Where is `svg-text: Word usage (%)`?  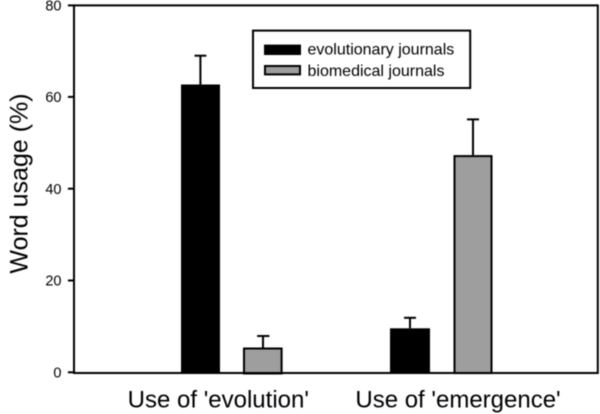 svg-text: Word usage (%) is located at coordinates (20, 183).